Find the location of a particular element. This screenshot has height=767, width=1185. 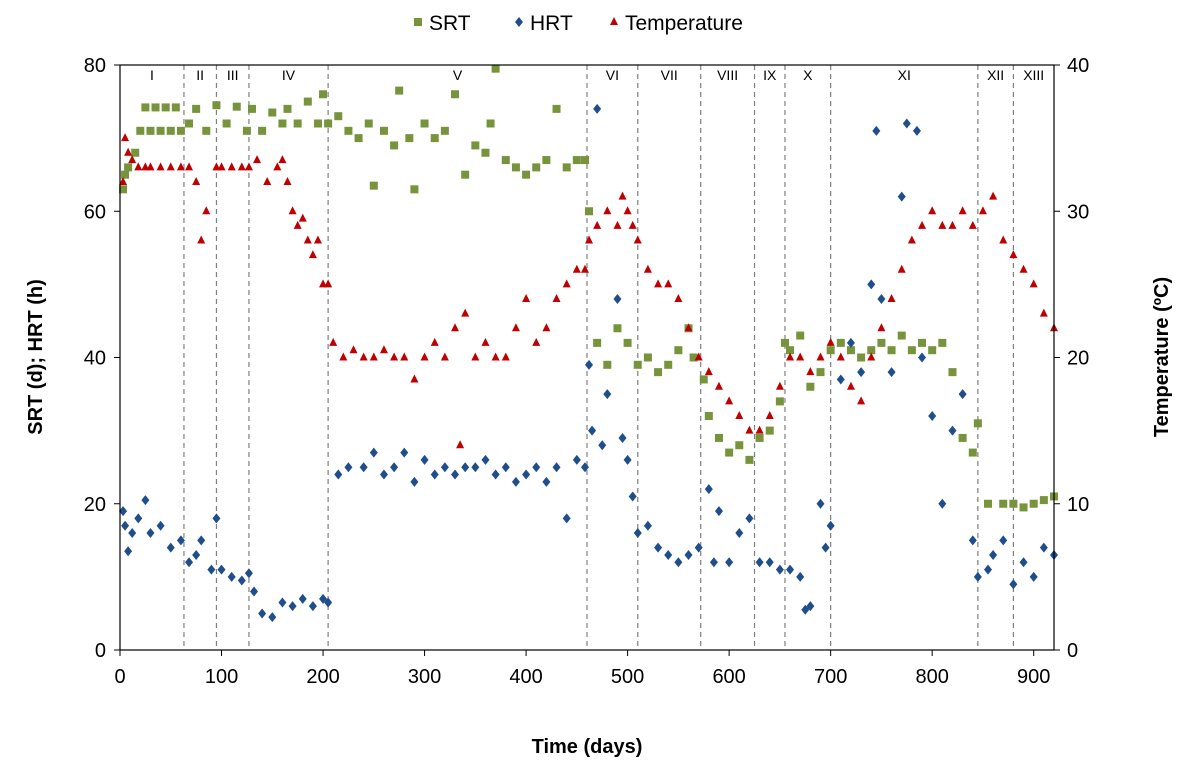

x-tick-label: 300 is located at coordinates (424, 677).